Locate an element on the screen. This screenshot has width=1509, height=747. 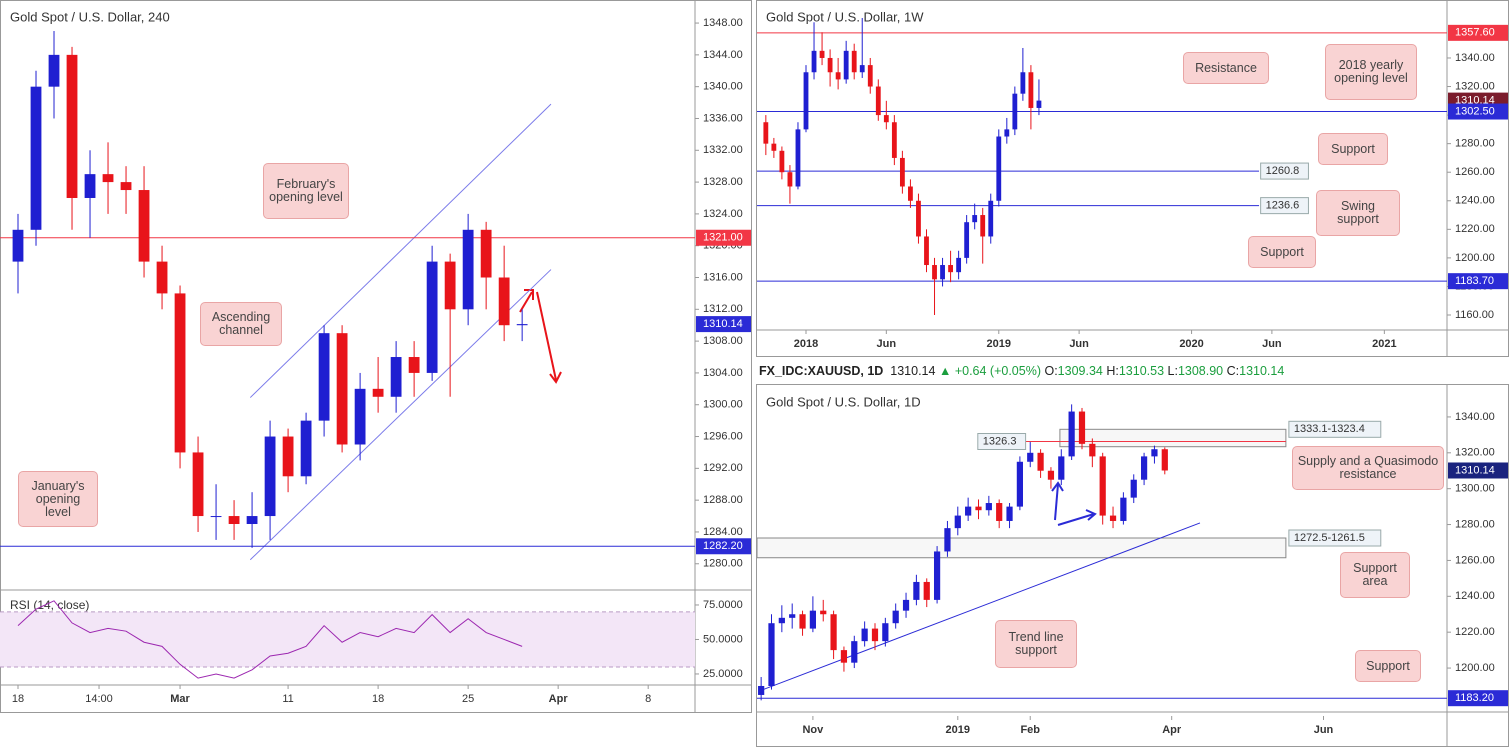
zone-label: 1333.1-1323.4 is located at coordinates (1329, 429).